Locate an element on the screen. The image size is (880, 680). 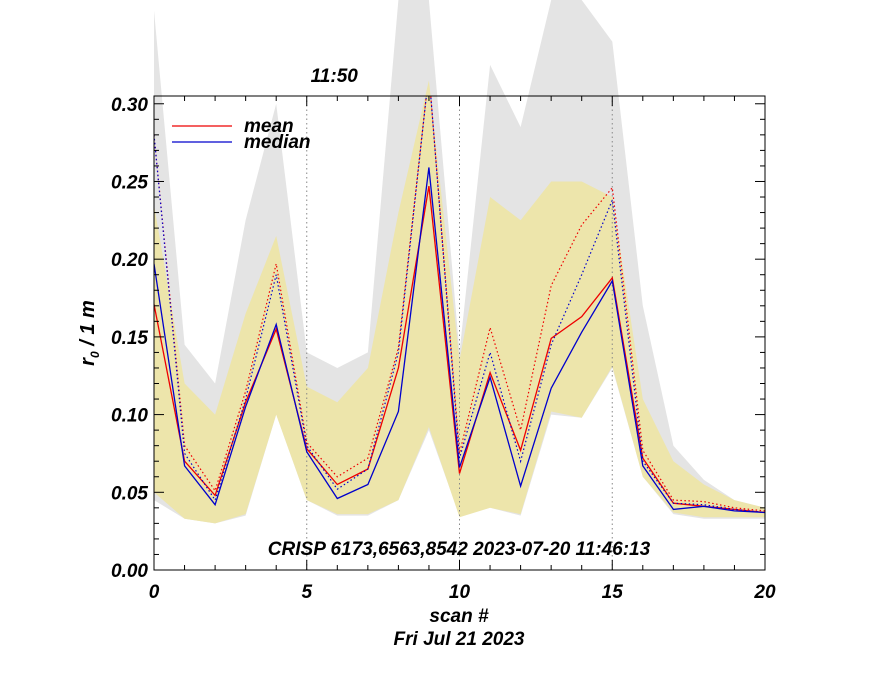
y-tick-label: 0.15 is located at coordinates (129, 338).